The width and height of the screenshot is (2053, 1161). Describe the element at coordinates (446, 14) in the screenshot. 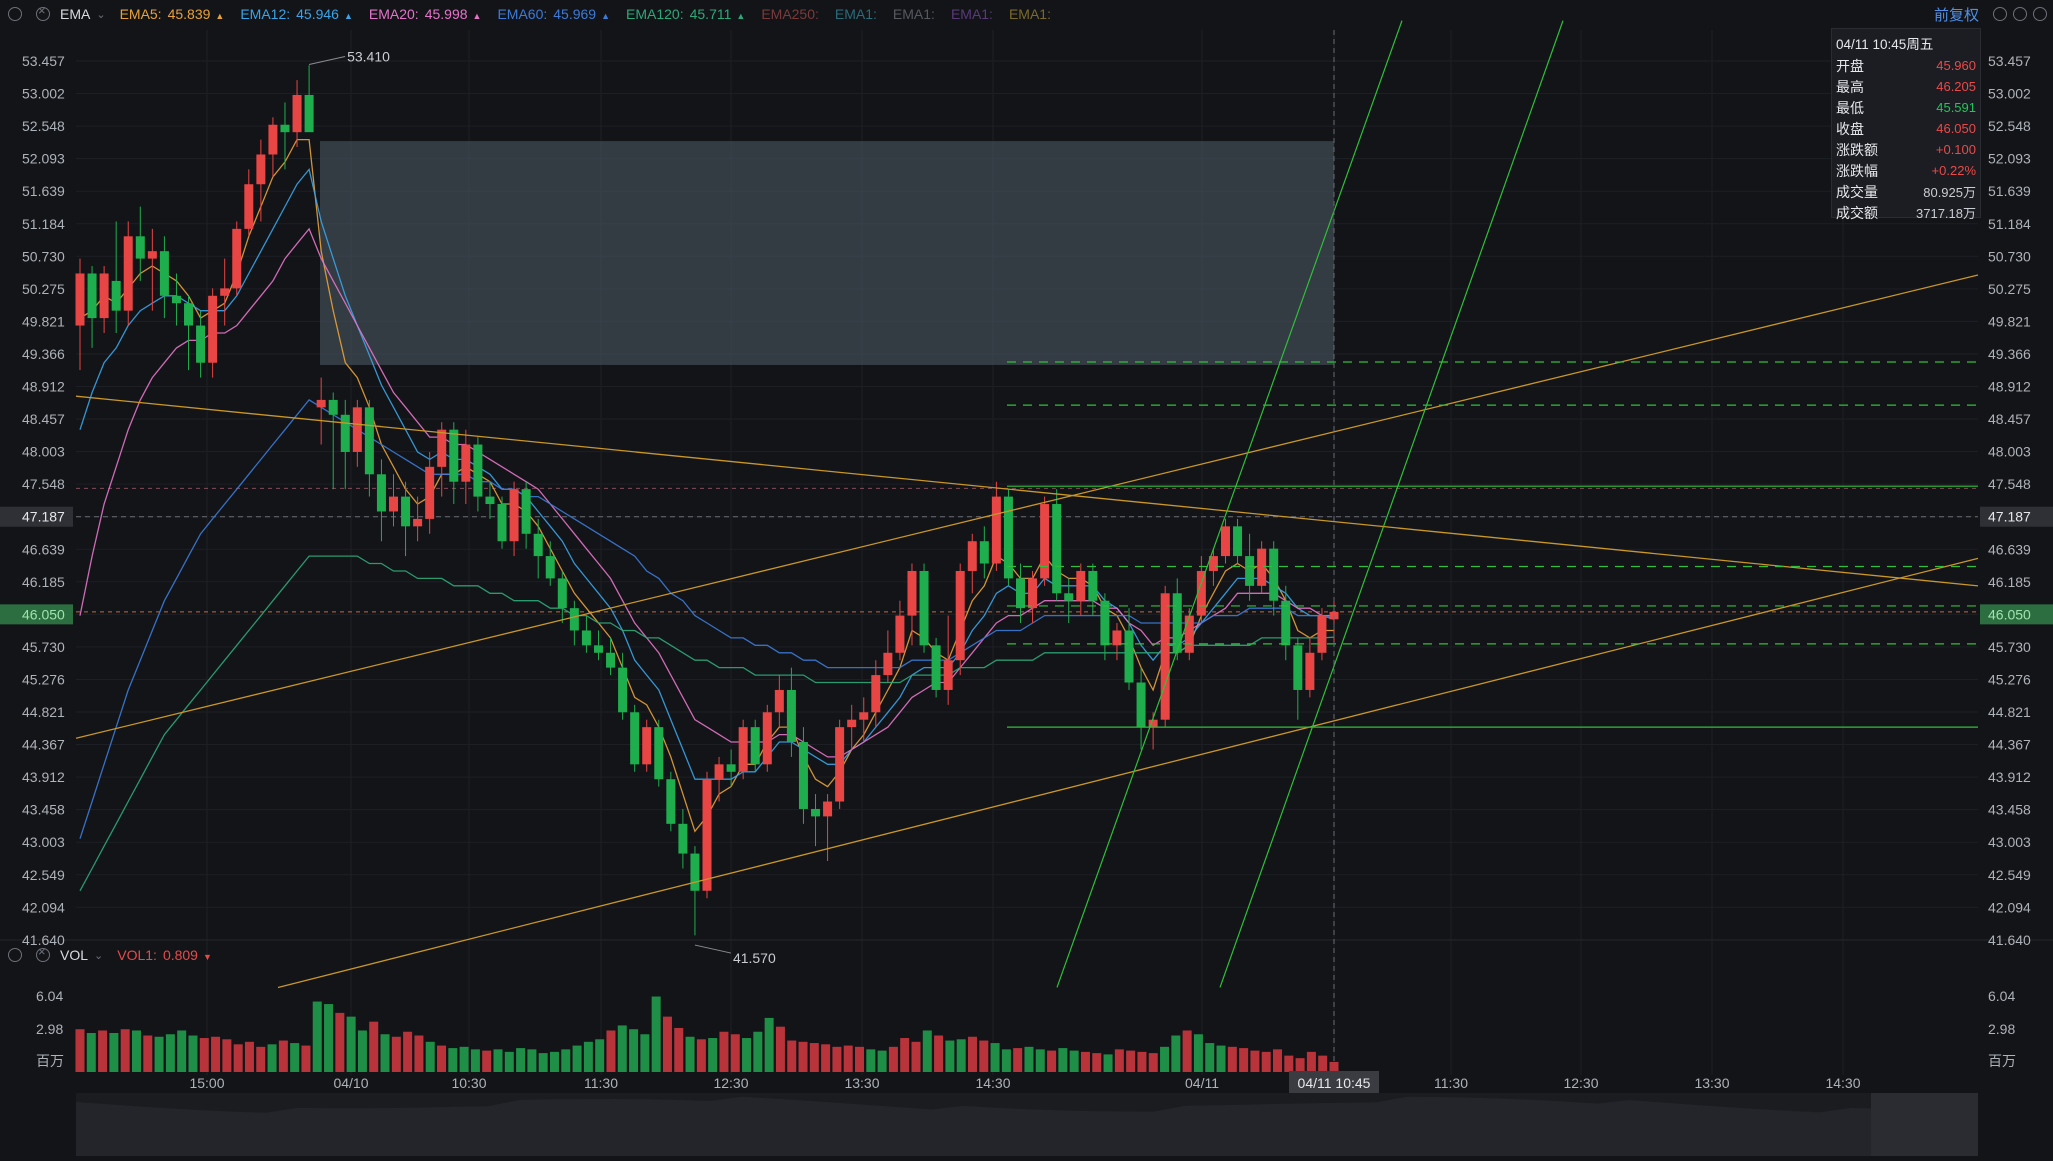

I see `ema-legend-value: 45.998` at that location.